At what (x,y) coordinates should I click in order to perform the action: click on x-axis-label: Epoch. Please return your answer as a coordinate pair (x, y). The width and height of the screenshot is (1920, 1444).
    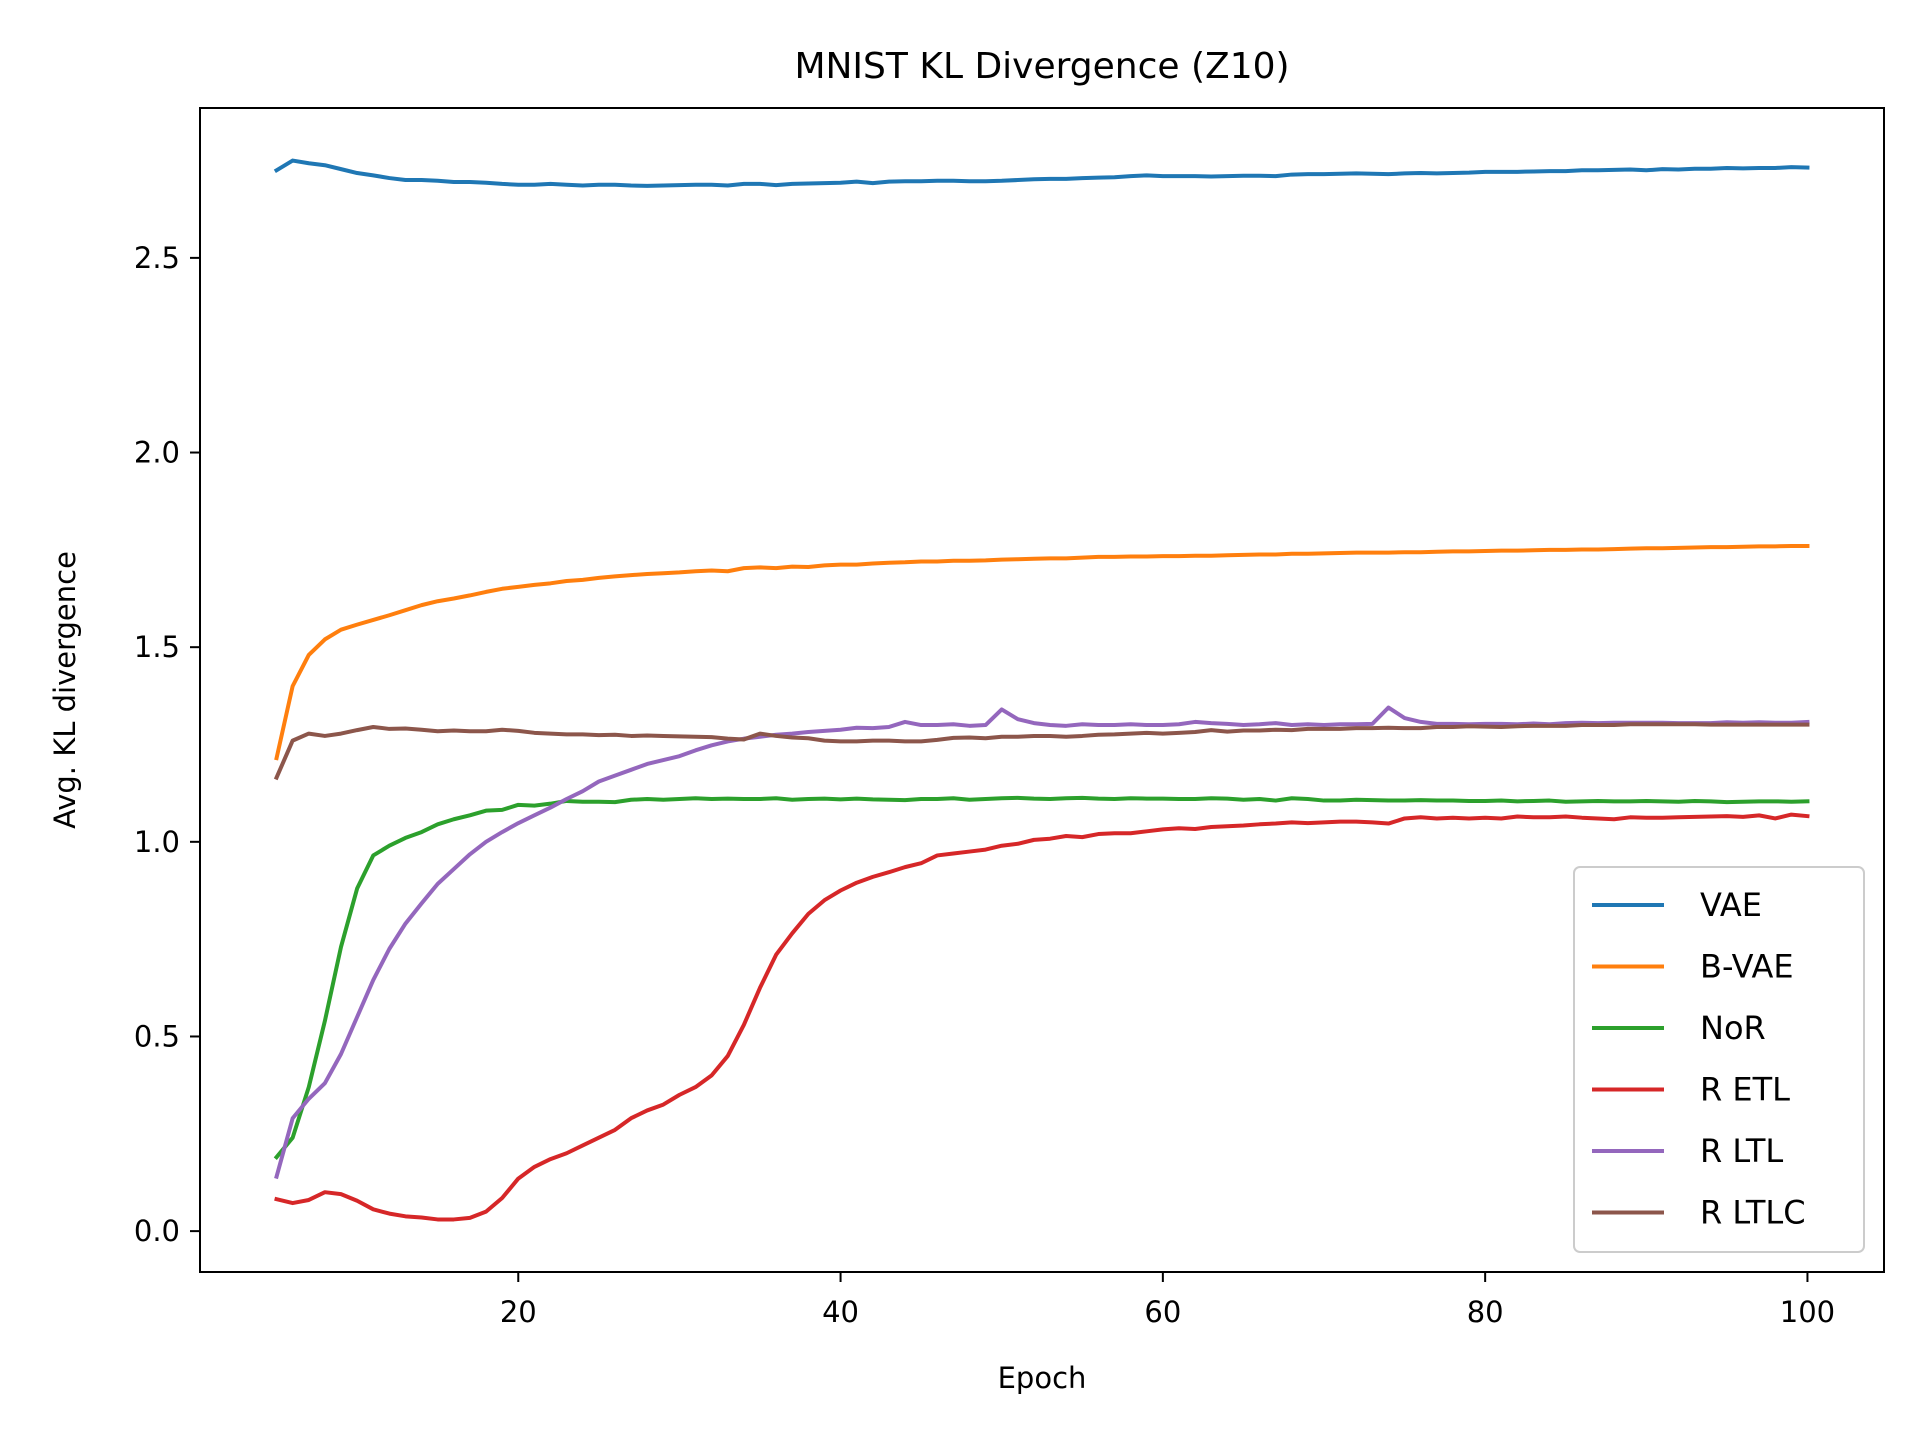
    Looking at the image, I should click on (1042, 1378).